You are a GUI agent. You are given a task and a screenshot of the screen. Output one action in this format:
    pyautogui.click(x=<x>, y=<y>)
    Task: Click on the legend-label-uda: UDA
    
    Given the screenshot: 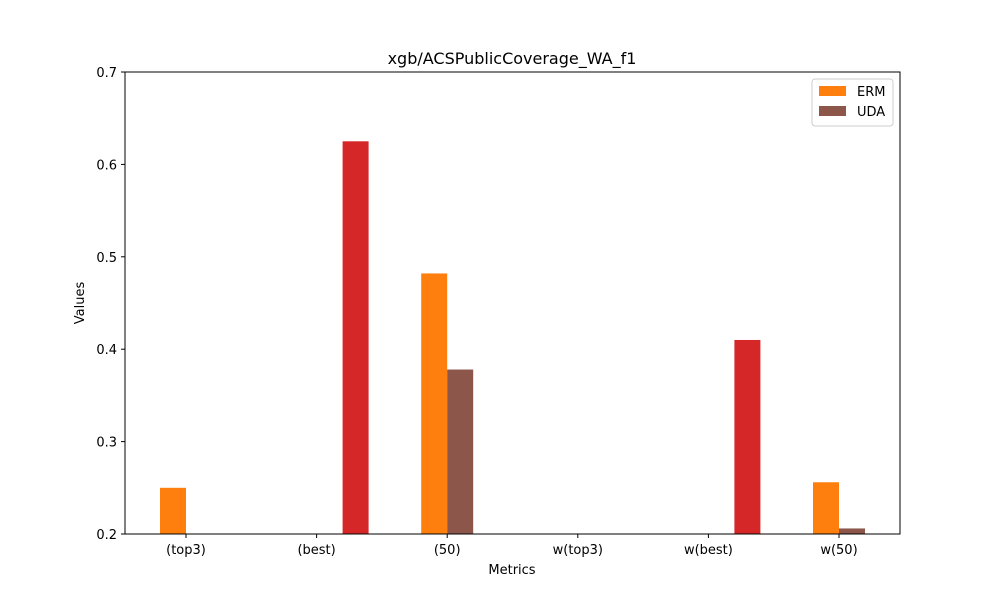 What is the action you would take?
    pyautogui.click(x=871, y=112)
    